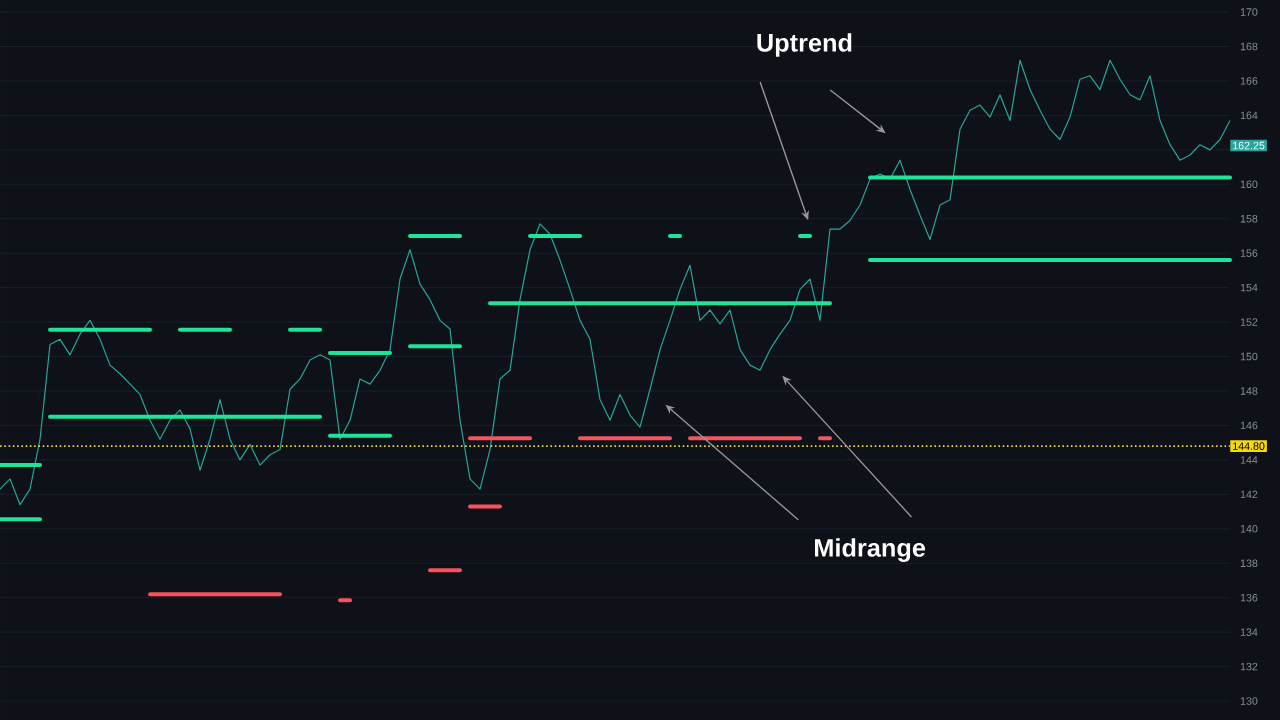  What do you see at coordinates (870, 550) in the screenshot?
I see `annotation: Midrange` at bounding box center [870, 550].